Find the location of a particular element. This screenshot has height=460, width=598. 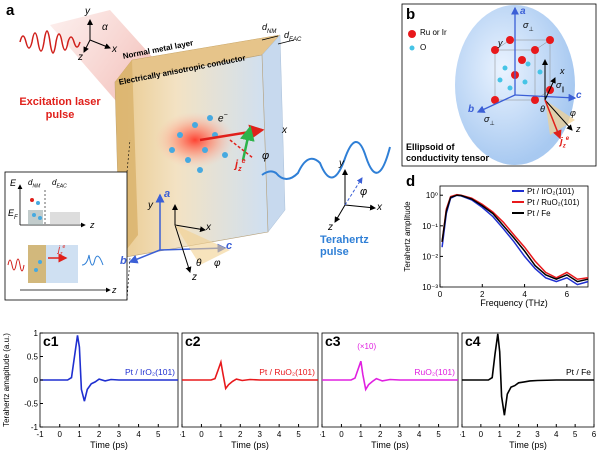

excitation-laser-label: Excitation laser pulse is located at coordinates (60, 108).